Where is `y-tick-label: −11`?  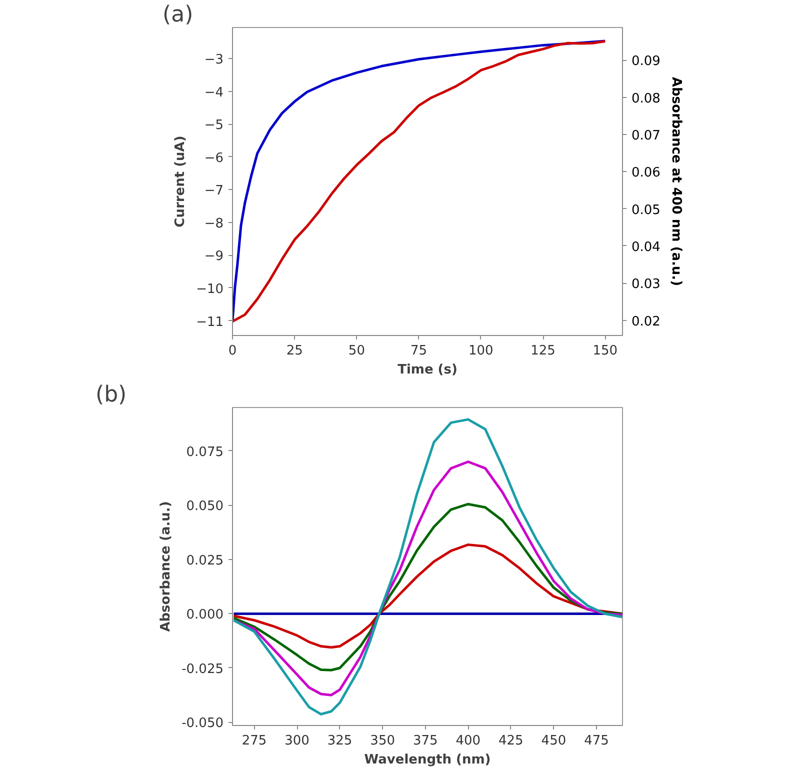 y-tick-label: −11 is located at coordinates (210, 322).